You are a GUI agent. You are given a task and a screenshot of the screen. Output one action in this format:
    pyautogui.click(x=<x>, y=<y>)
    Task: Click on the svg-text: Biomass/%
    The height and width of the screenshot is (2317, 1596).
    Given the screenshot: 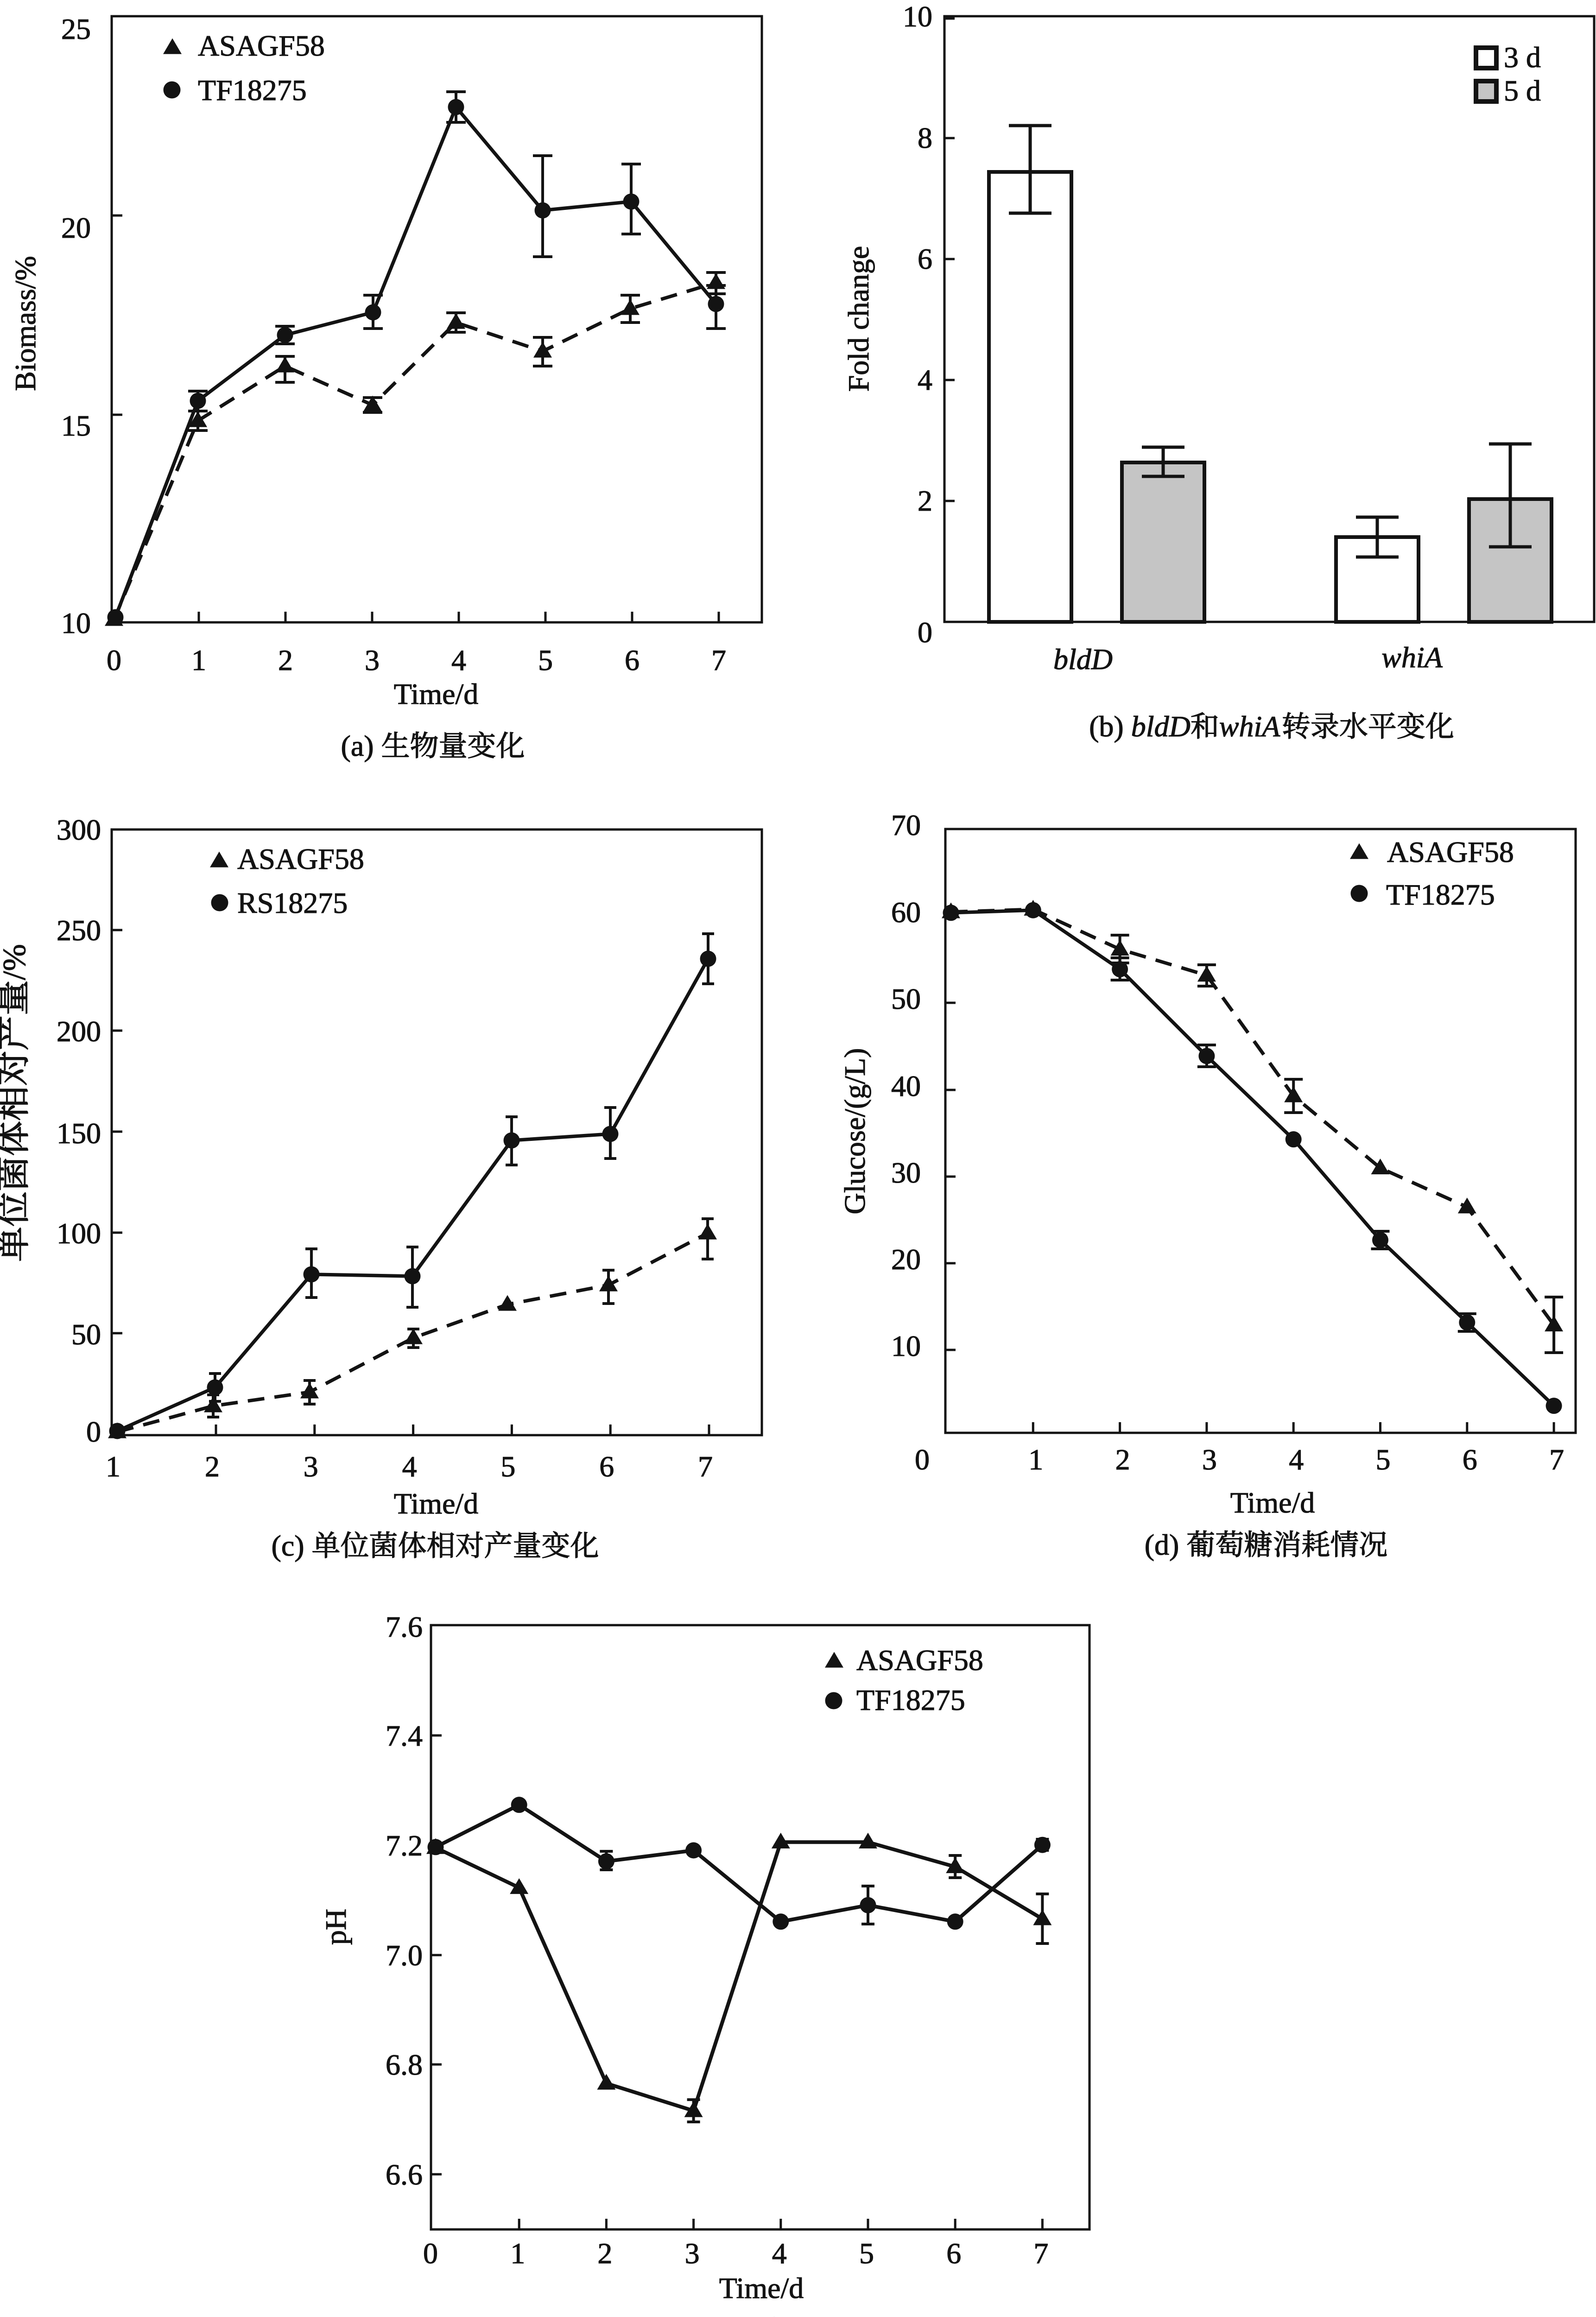 What is the action you would take?
    pyautogui.click(x=25, y=323)
    